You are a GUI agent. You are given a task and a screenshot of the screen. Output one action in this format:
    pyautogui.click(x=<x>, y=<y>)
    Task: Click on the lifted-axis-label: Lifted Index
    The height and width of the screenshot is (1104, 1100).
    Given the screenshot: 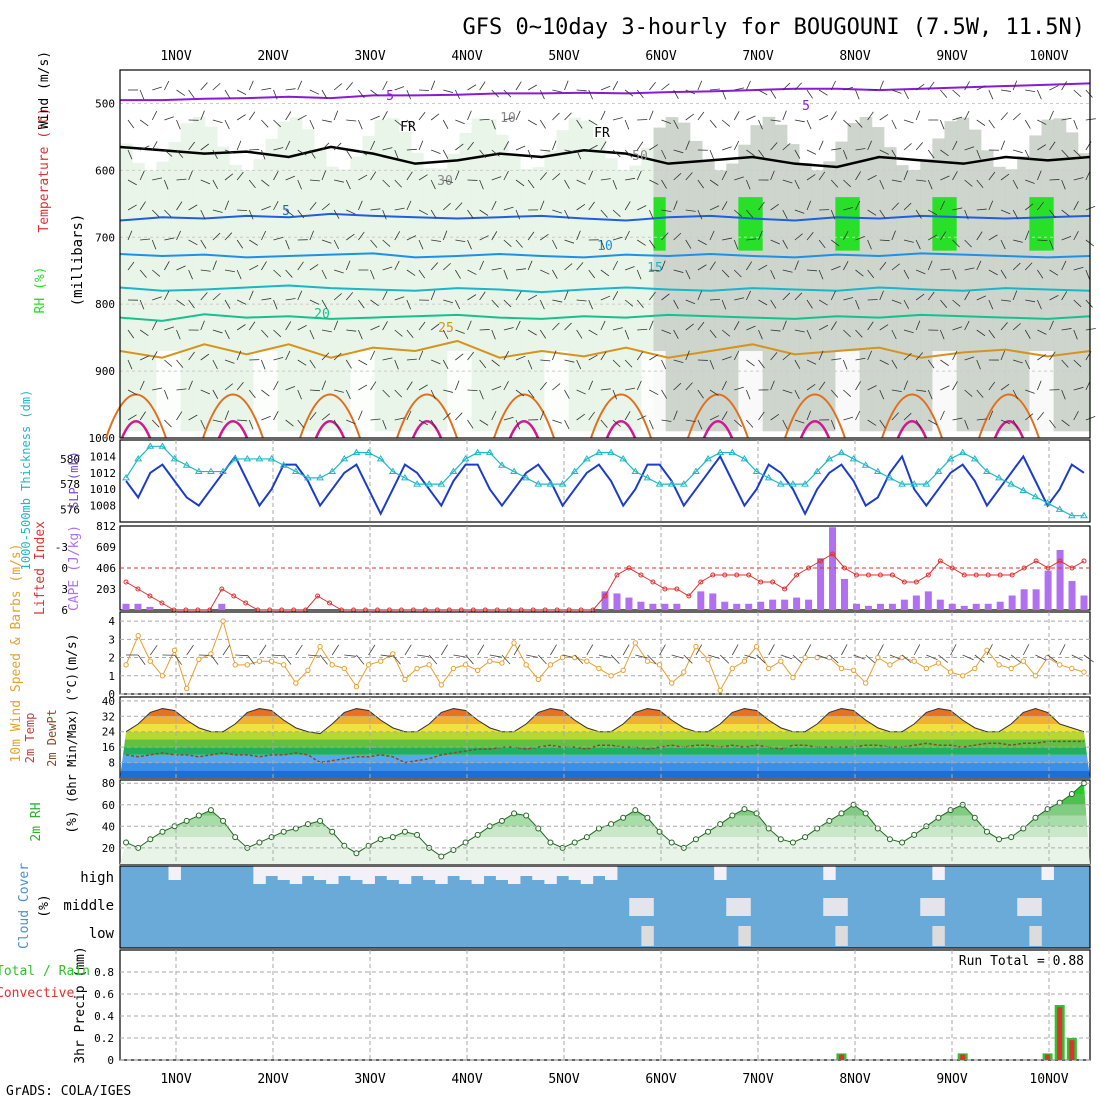 What is the action you would take?
    pyautogui.click(x=40, y=568)
    